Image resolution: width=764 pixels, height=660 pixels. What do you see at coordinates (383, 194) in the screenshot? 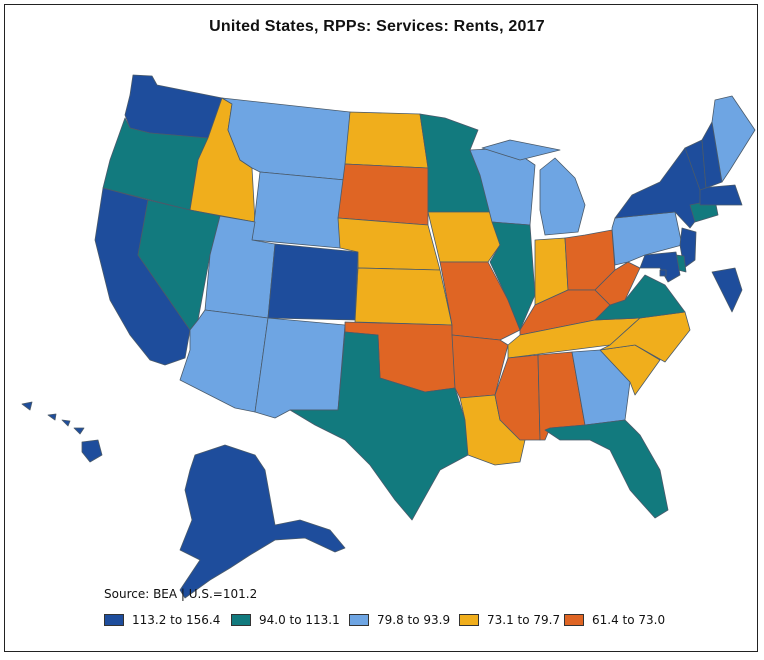
I see `state-sd` at bounding box center [383, 194].